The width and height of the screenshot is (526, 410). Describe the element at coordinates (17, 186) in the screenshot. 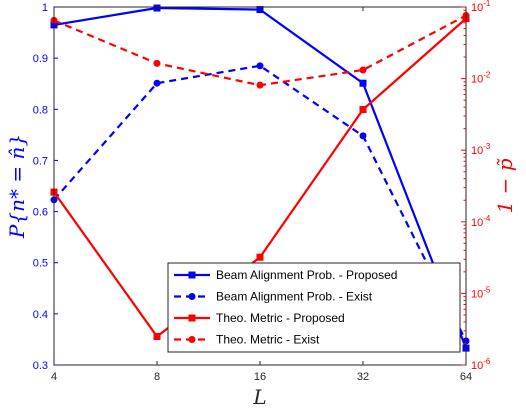

I see `left-axis-label: P{n* = n̂}` at that location.